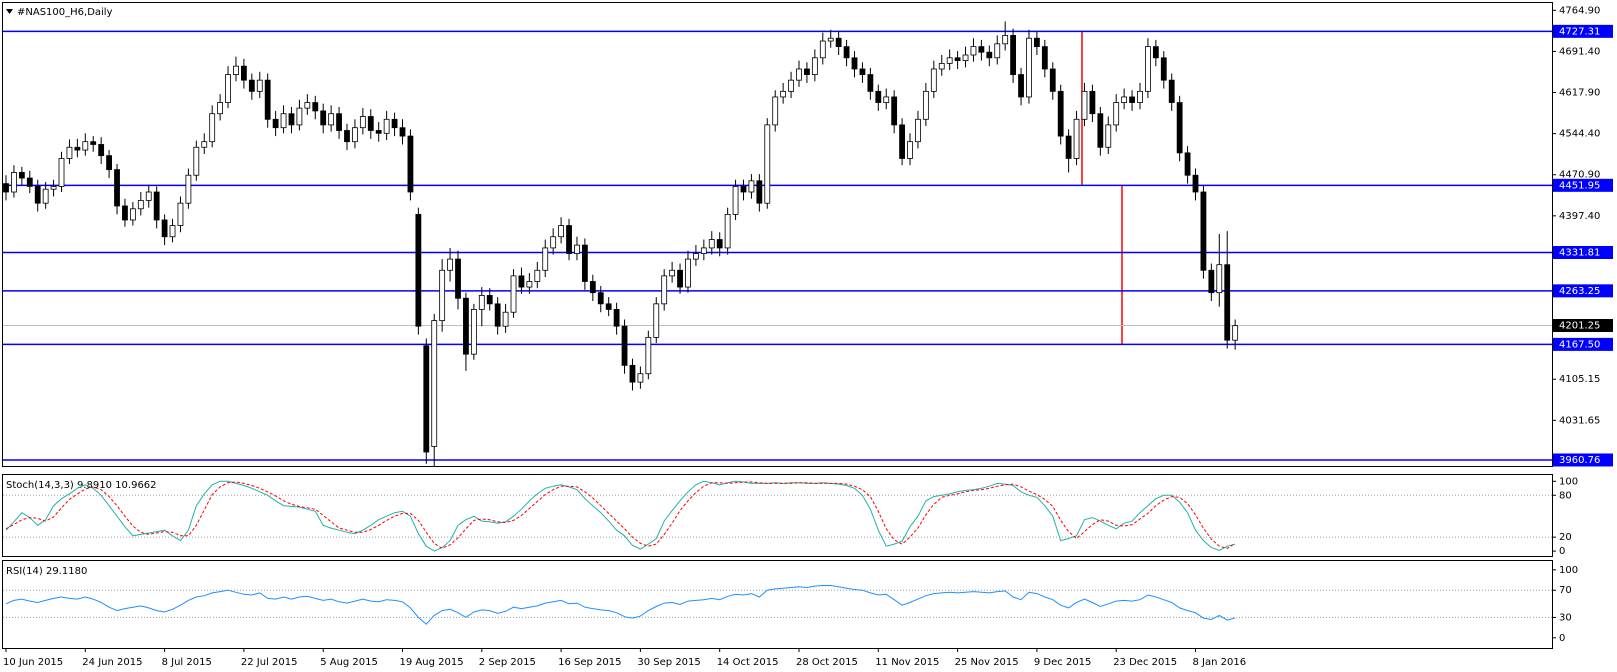  Describe the element at coordinates (827, 662) in the screenshot. I see `x-tick-label: 28 Oct 2015` at that location.